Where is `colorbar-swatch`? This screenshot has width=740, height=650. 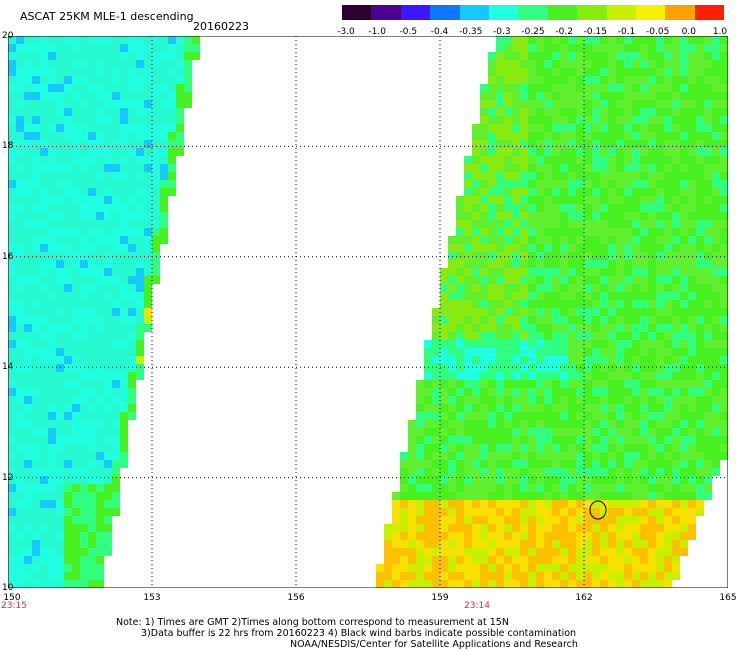
colorbar-swatch is located at coordinates (503, 12).